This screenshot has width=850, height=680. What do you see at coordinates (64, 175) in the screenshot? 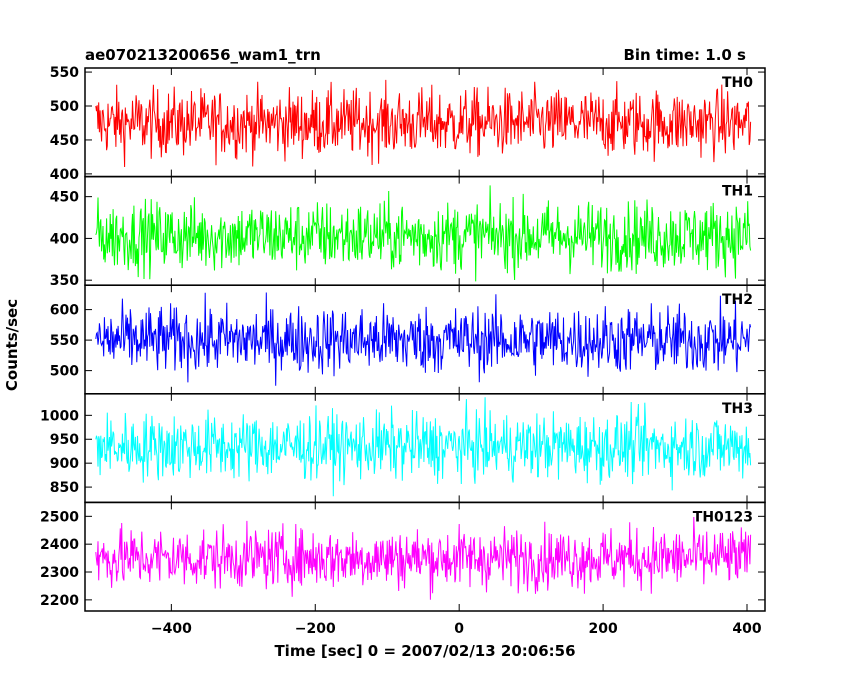
I see `y-tick-label-th0: 400` at bounding box center [64, 175].